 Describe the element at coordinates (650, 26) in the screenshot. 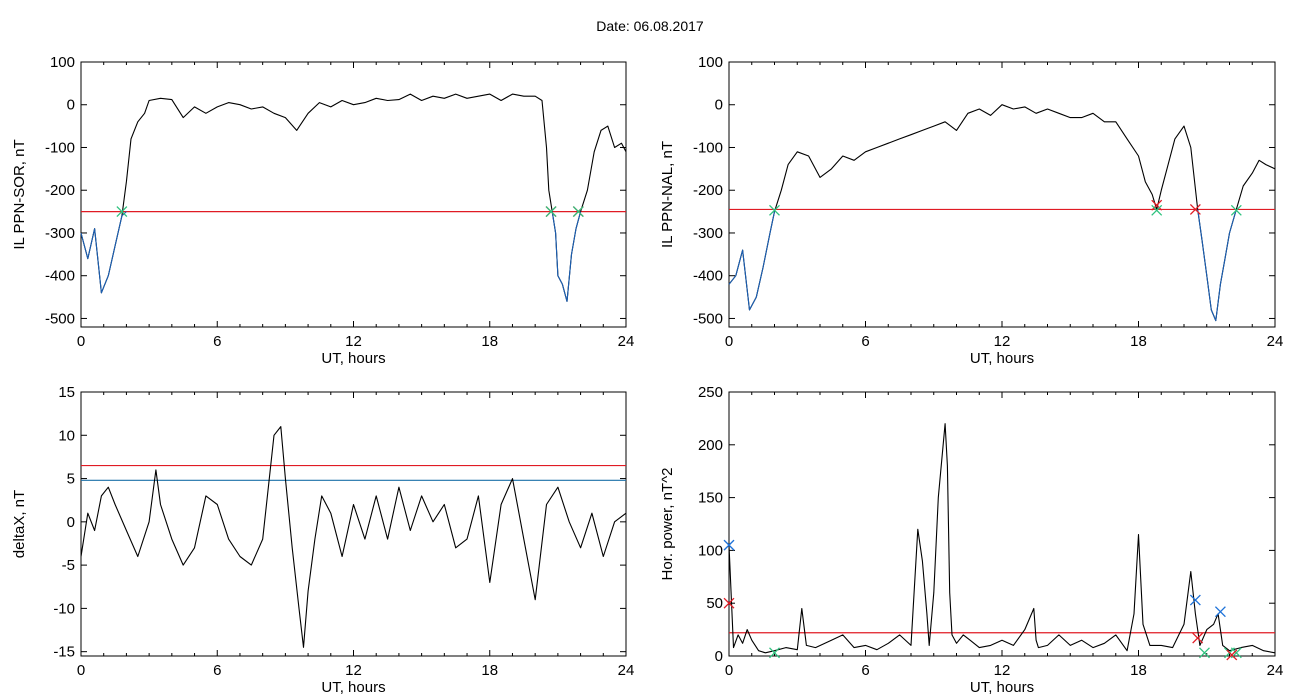

I see `page-title: Date: 06.08.2017` at that location.